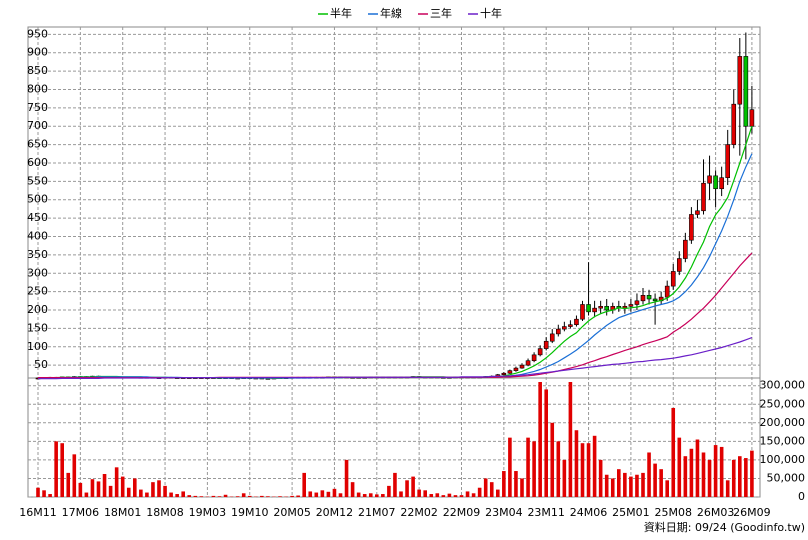 This screenshot has width=808, height=540. I want to click on y2-tick-label: 50,000, so click(786, 477).